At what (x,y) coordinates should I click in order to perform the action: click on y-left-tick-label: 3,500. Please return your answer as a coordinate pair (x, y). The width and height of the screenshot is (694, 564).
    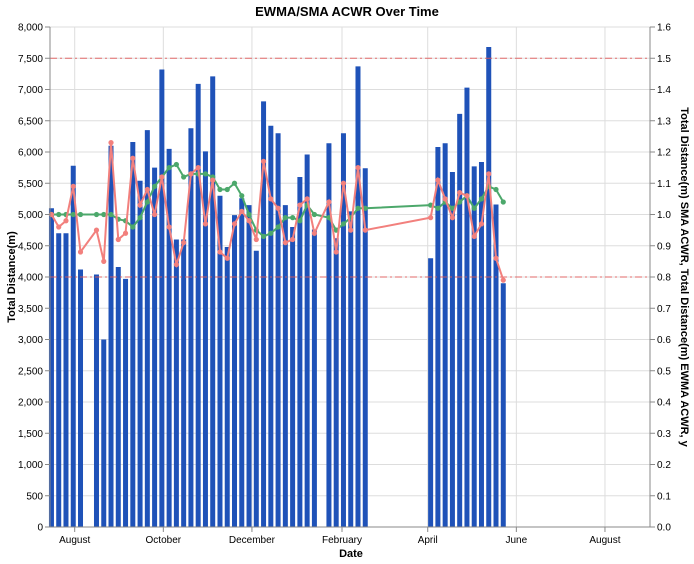
    Looking at the image, I should click on (30, 309).